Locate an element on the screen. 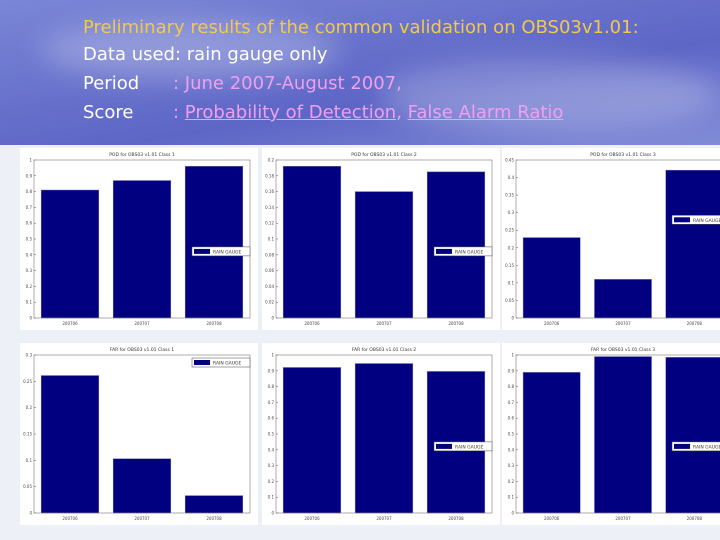 The image size is (720, 540). y-tick-label: 0.45 is located at coordinates (509, 160).